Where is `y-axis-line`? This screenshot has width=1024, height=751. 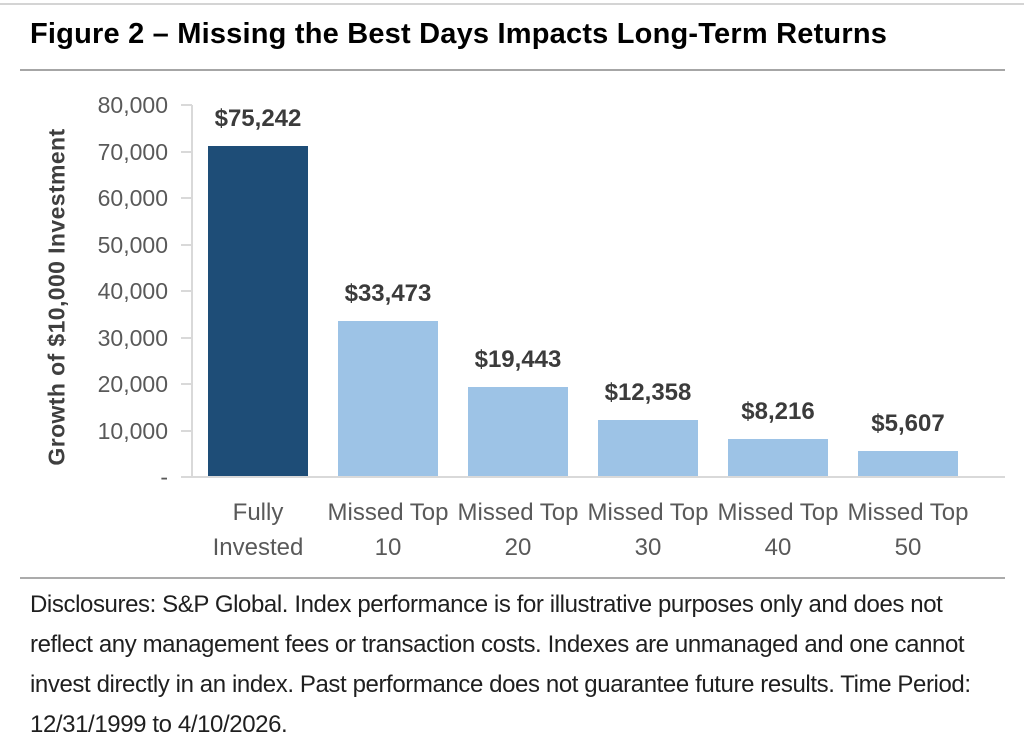 y-axis-line is located at coordinates (192, 291).